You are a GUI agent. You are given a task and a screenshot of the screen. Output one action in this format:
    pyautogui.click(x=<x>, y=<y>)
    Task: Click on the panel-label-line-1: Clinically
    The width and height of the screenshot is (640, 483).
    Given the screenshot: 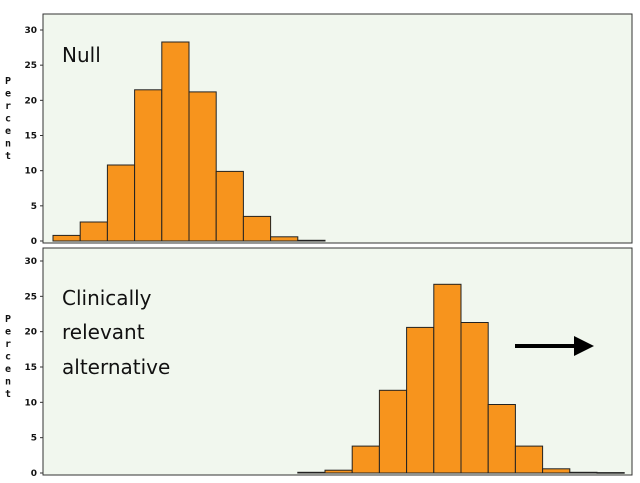 What is the action you would take?
    pyautogui.click(x=107, y=298)
    